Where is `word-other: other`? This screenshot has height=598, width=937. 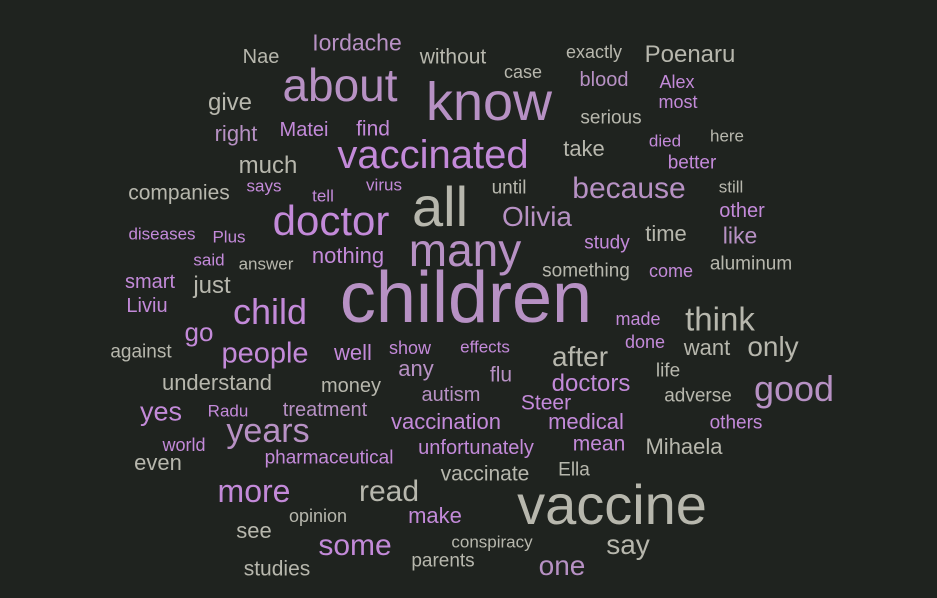 word-other: other is located at coordinates (742, 211).